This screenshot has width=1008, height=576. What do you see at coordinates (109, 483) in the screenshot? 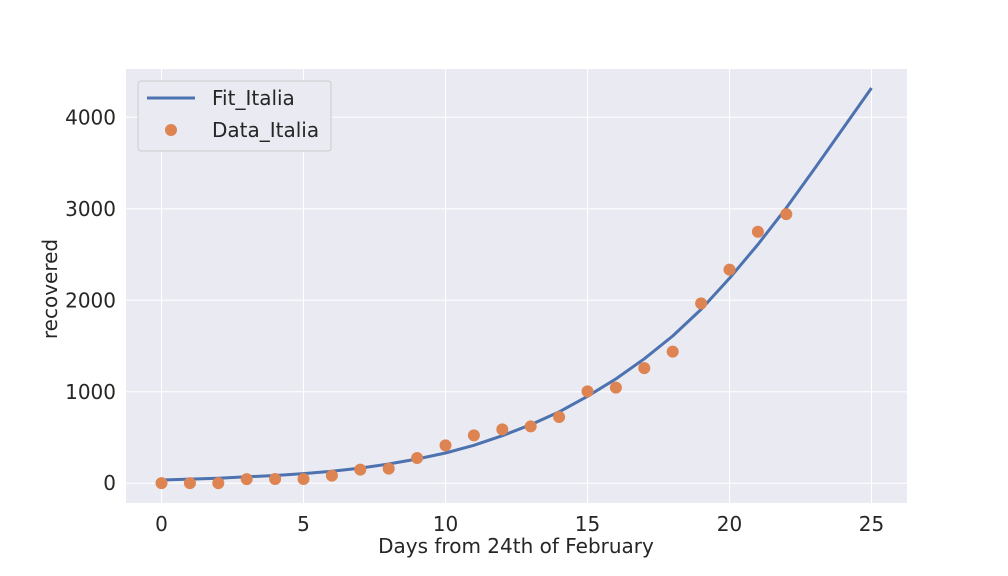
I see `y-tick-label: 0` at bounding box center [109, 483].